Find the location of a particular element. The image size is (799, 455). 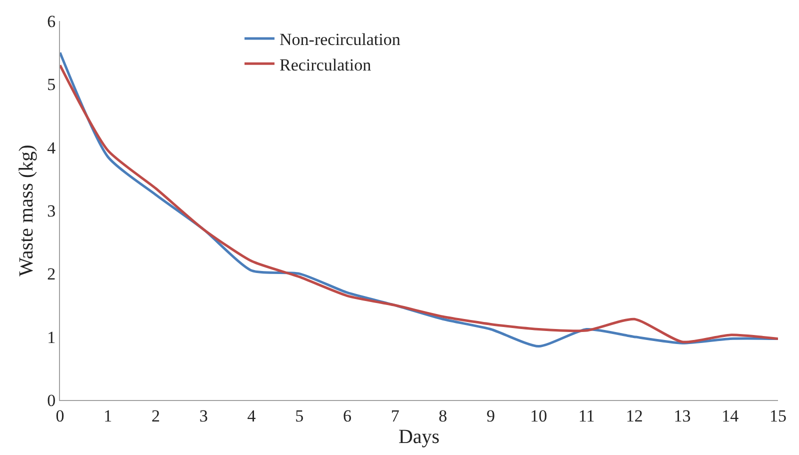

x-tick-label: 5 is located at coordinates (299, 416).